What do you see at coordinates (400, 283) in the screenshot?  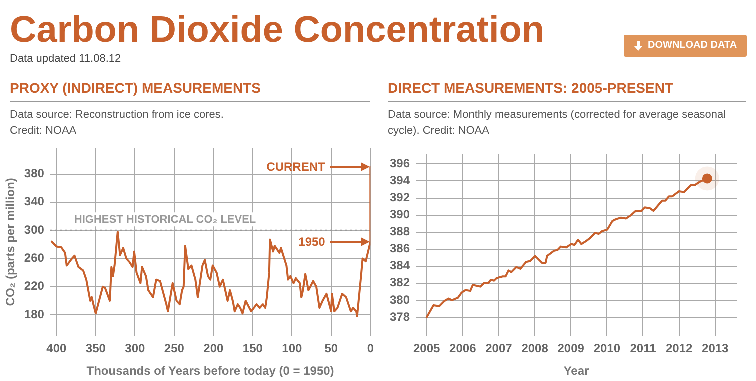 I see `y-tick-label: 382` at bounding box center [400, 283].